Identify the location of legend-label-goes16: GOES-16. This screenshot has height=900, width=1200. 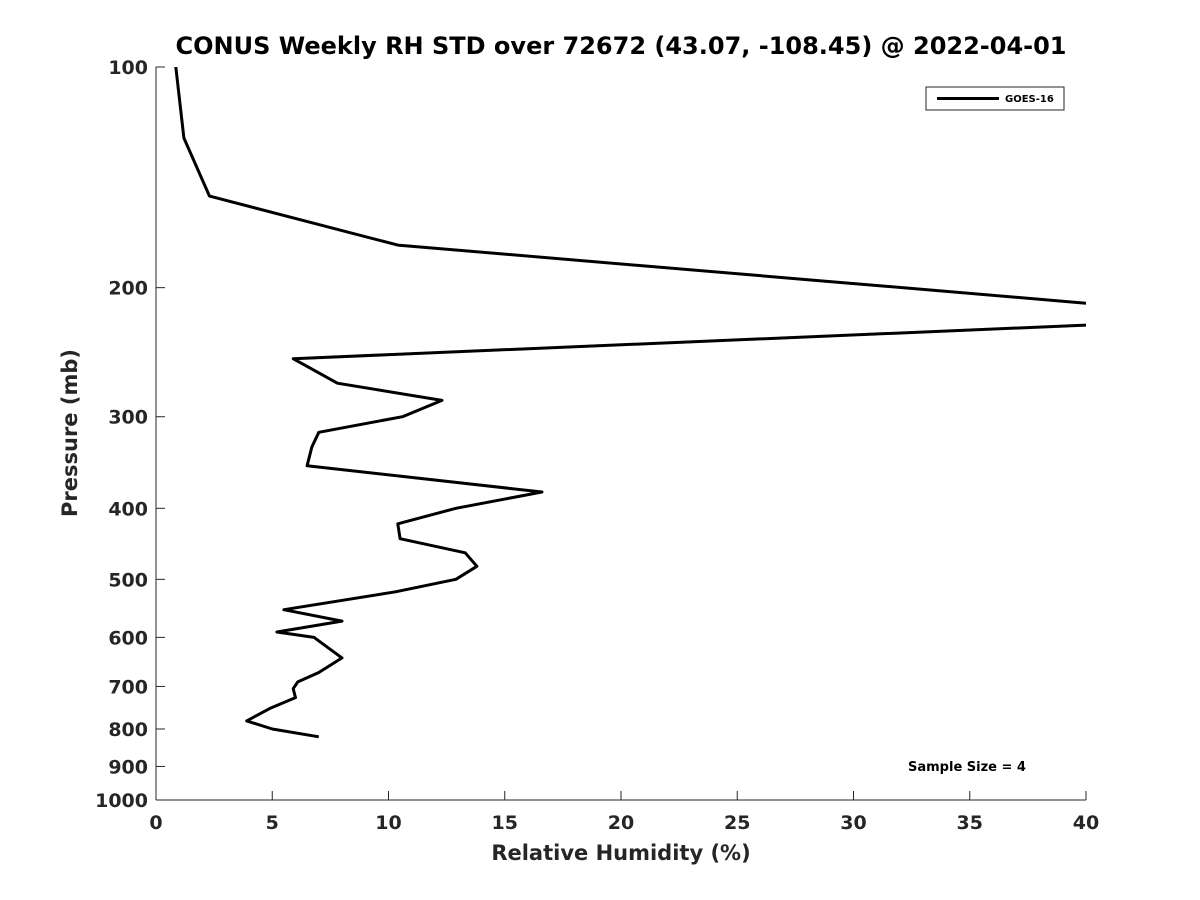
(1029, 99).